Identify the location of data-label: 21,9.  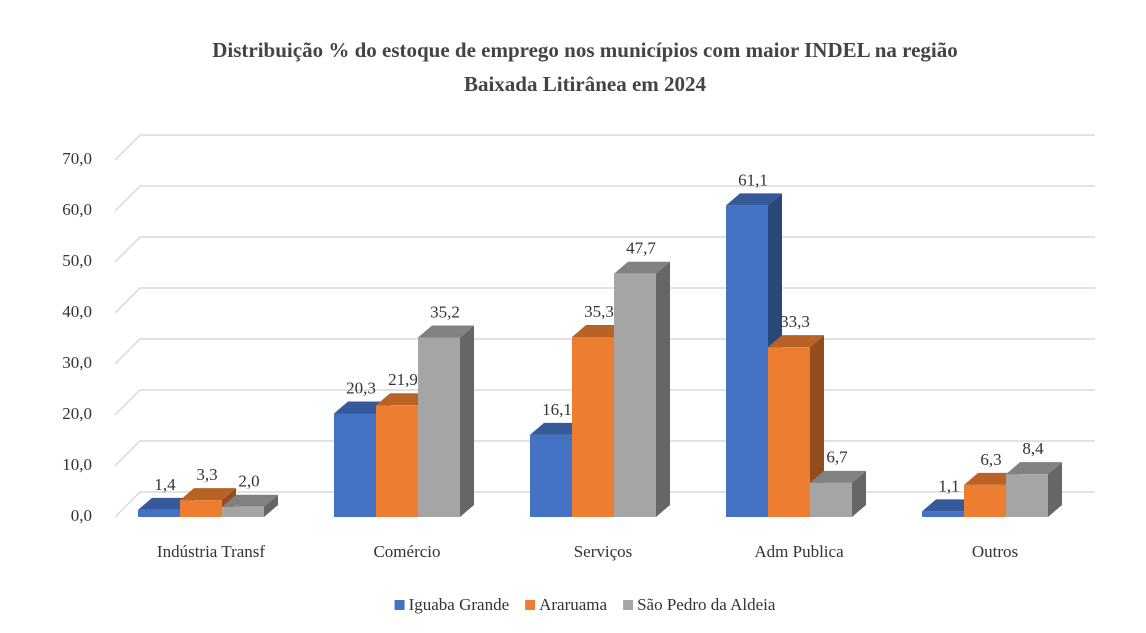
(403, 379).